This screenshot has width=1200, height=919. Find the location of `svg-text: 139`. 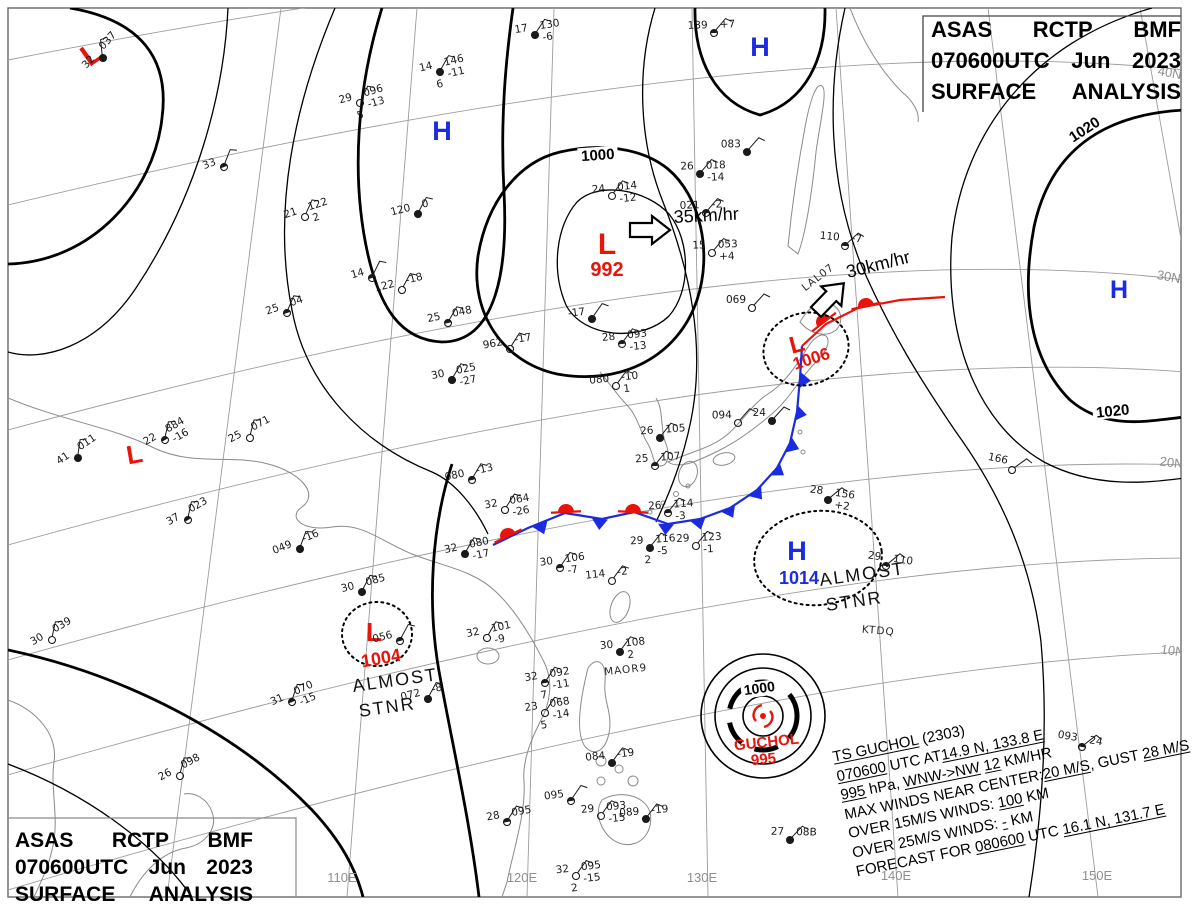

svg-text: 139 is located at coordinates (697, 25).